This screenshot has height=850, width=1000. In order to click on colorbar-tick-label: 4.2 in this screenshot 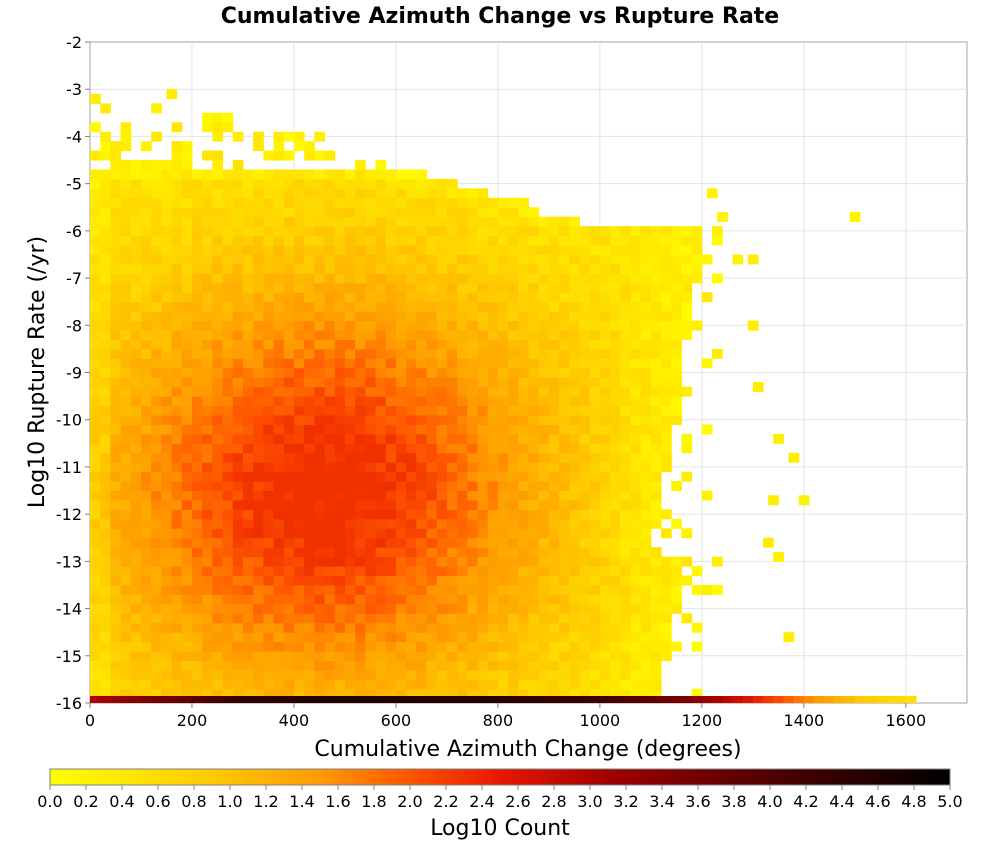, I will do `click(805, 801)`.